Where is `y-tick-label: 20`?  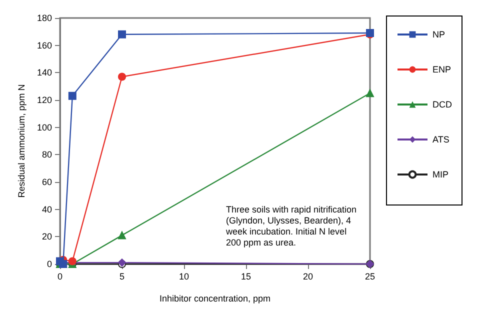 y-tick-label: 20 is located at coordinates (47, 237).